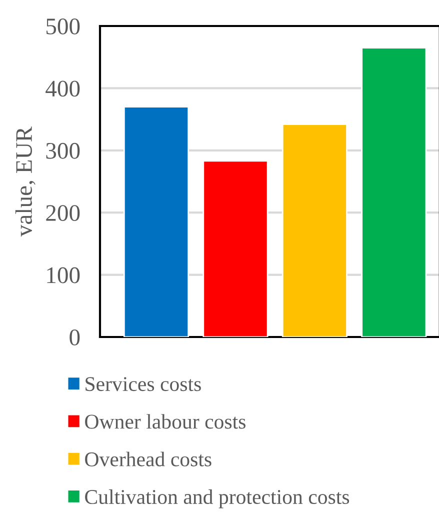 This screenshot has width=439, height=525. What do you see at coordinates (63, 26) in the screenshot?
I see `y-tick-label: 500` at bounding box center [63, 26].